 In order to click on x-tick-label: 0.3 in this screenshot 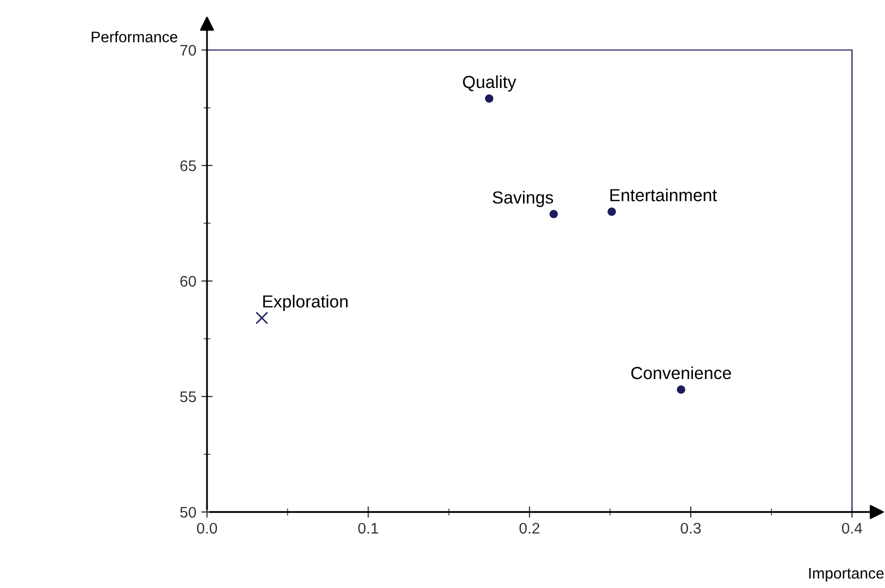, I will do `click(690, 528)`.